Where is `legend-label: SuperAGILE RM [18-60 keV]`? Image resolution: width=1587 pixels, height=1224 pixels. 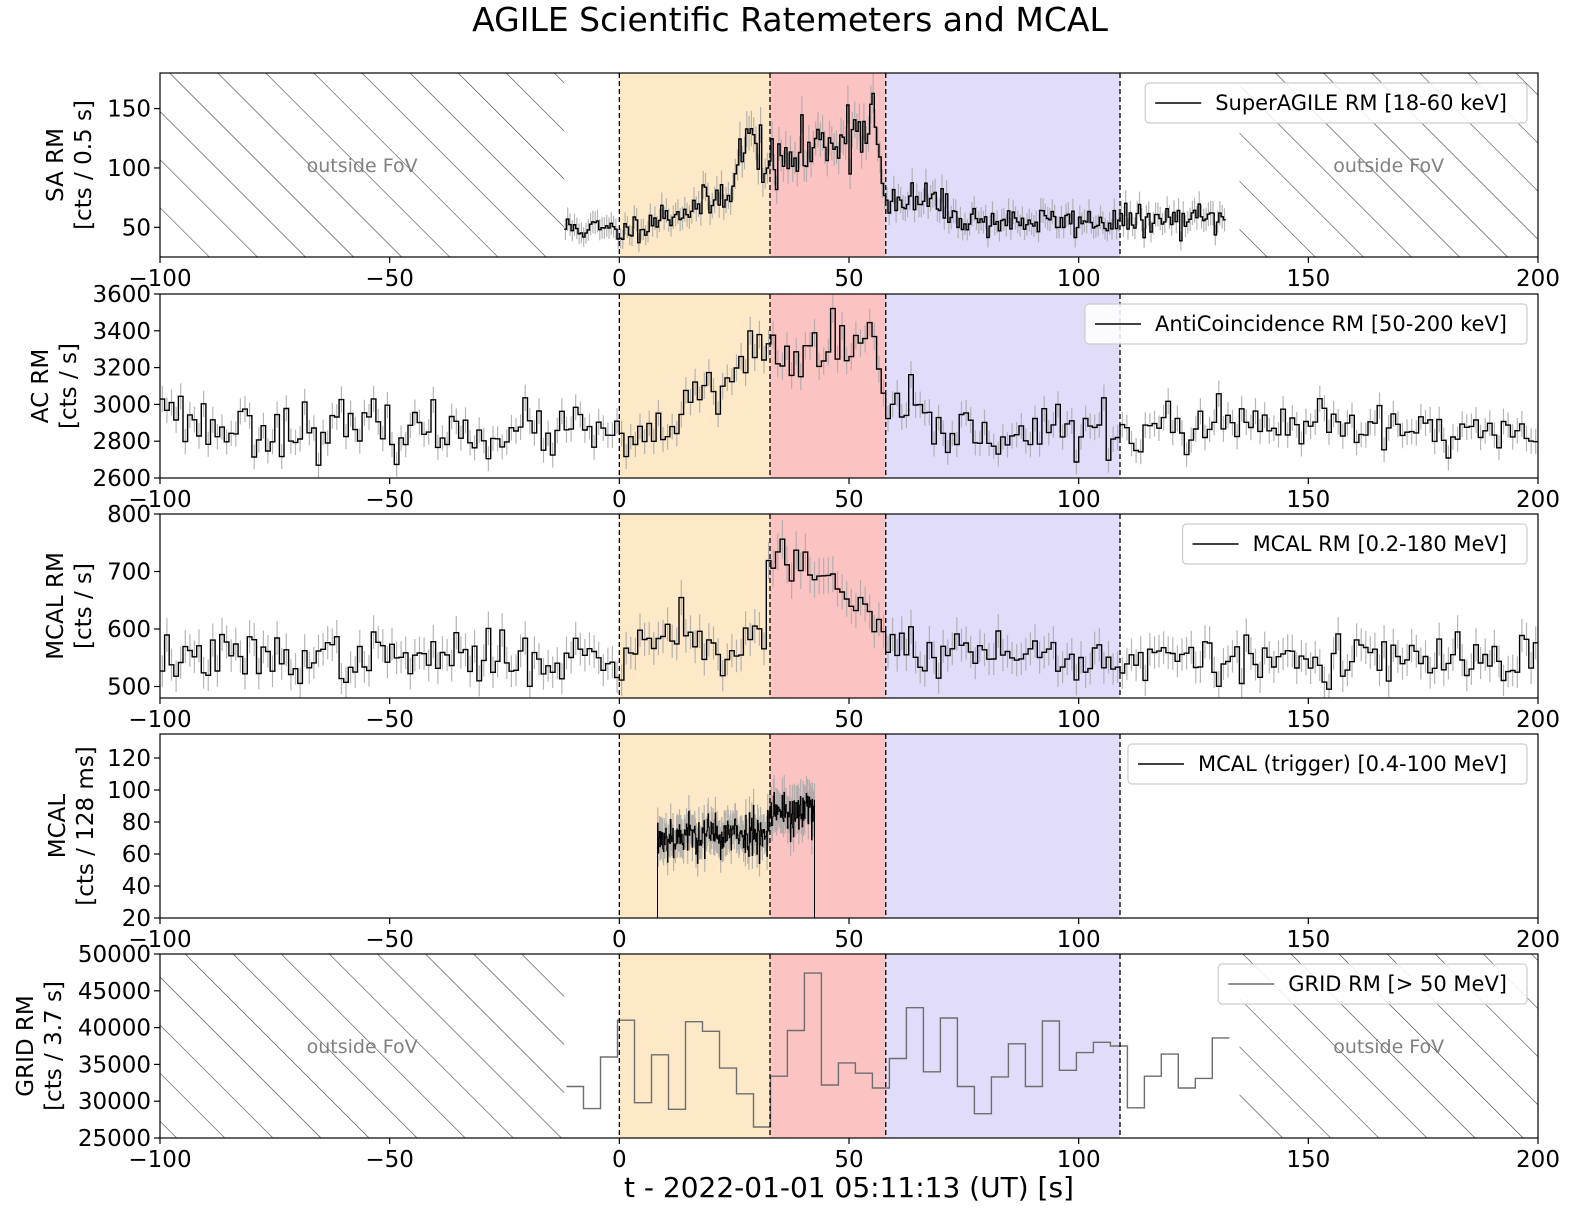
legend-label: SuperAGILE RM [18-60 keV] is located at coordinates (1361, 103).